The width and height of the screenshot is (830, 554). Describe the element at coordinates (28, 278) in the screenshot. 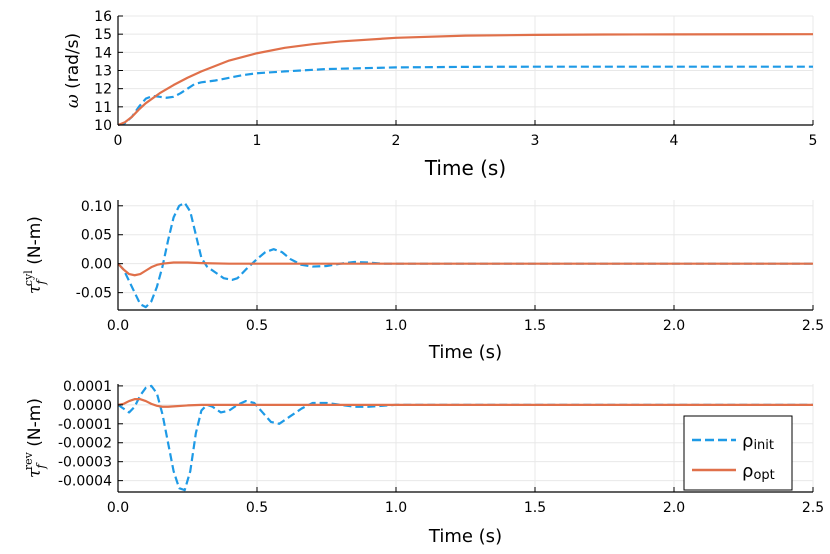

I see `y-label-superscript: cyl` at that location.